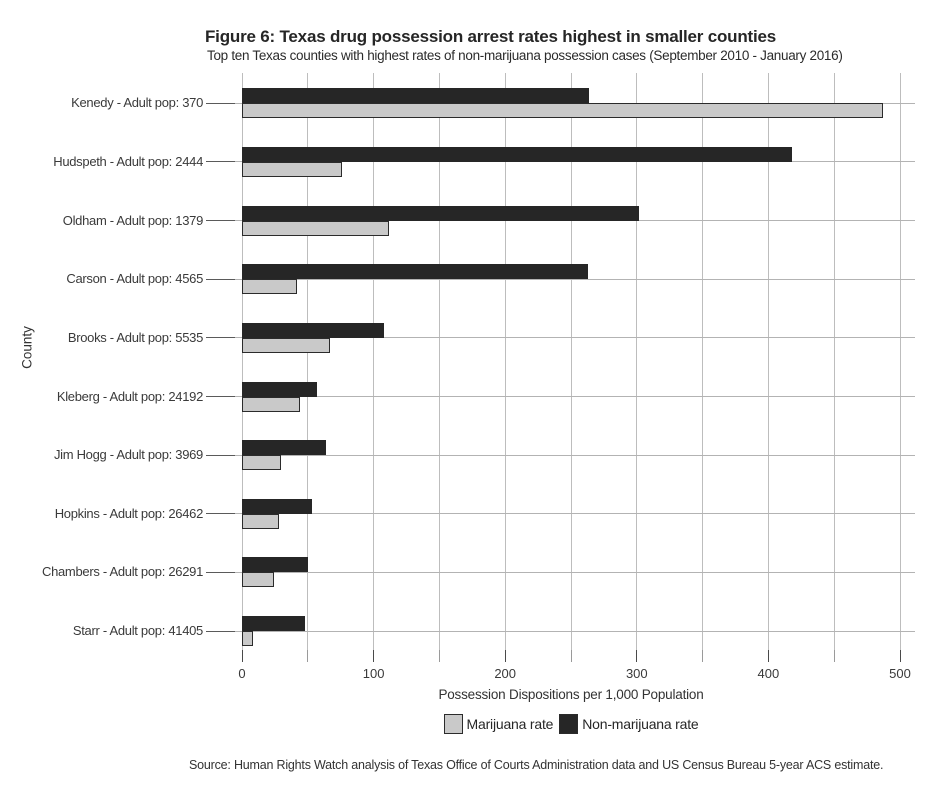 The width and height of the screenshot is (946, 788). I want to click on county-label: Carson - Adult pop: 4565, so click(134, 279).